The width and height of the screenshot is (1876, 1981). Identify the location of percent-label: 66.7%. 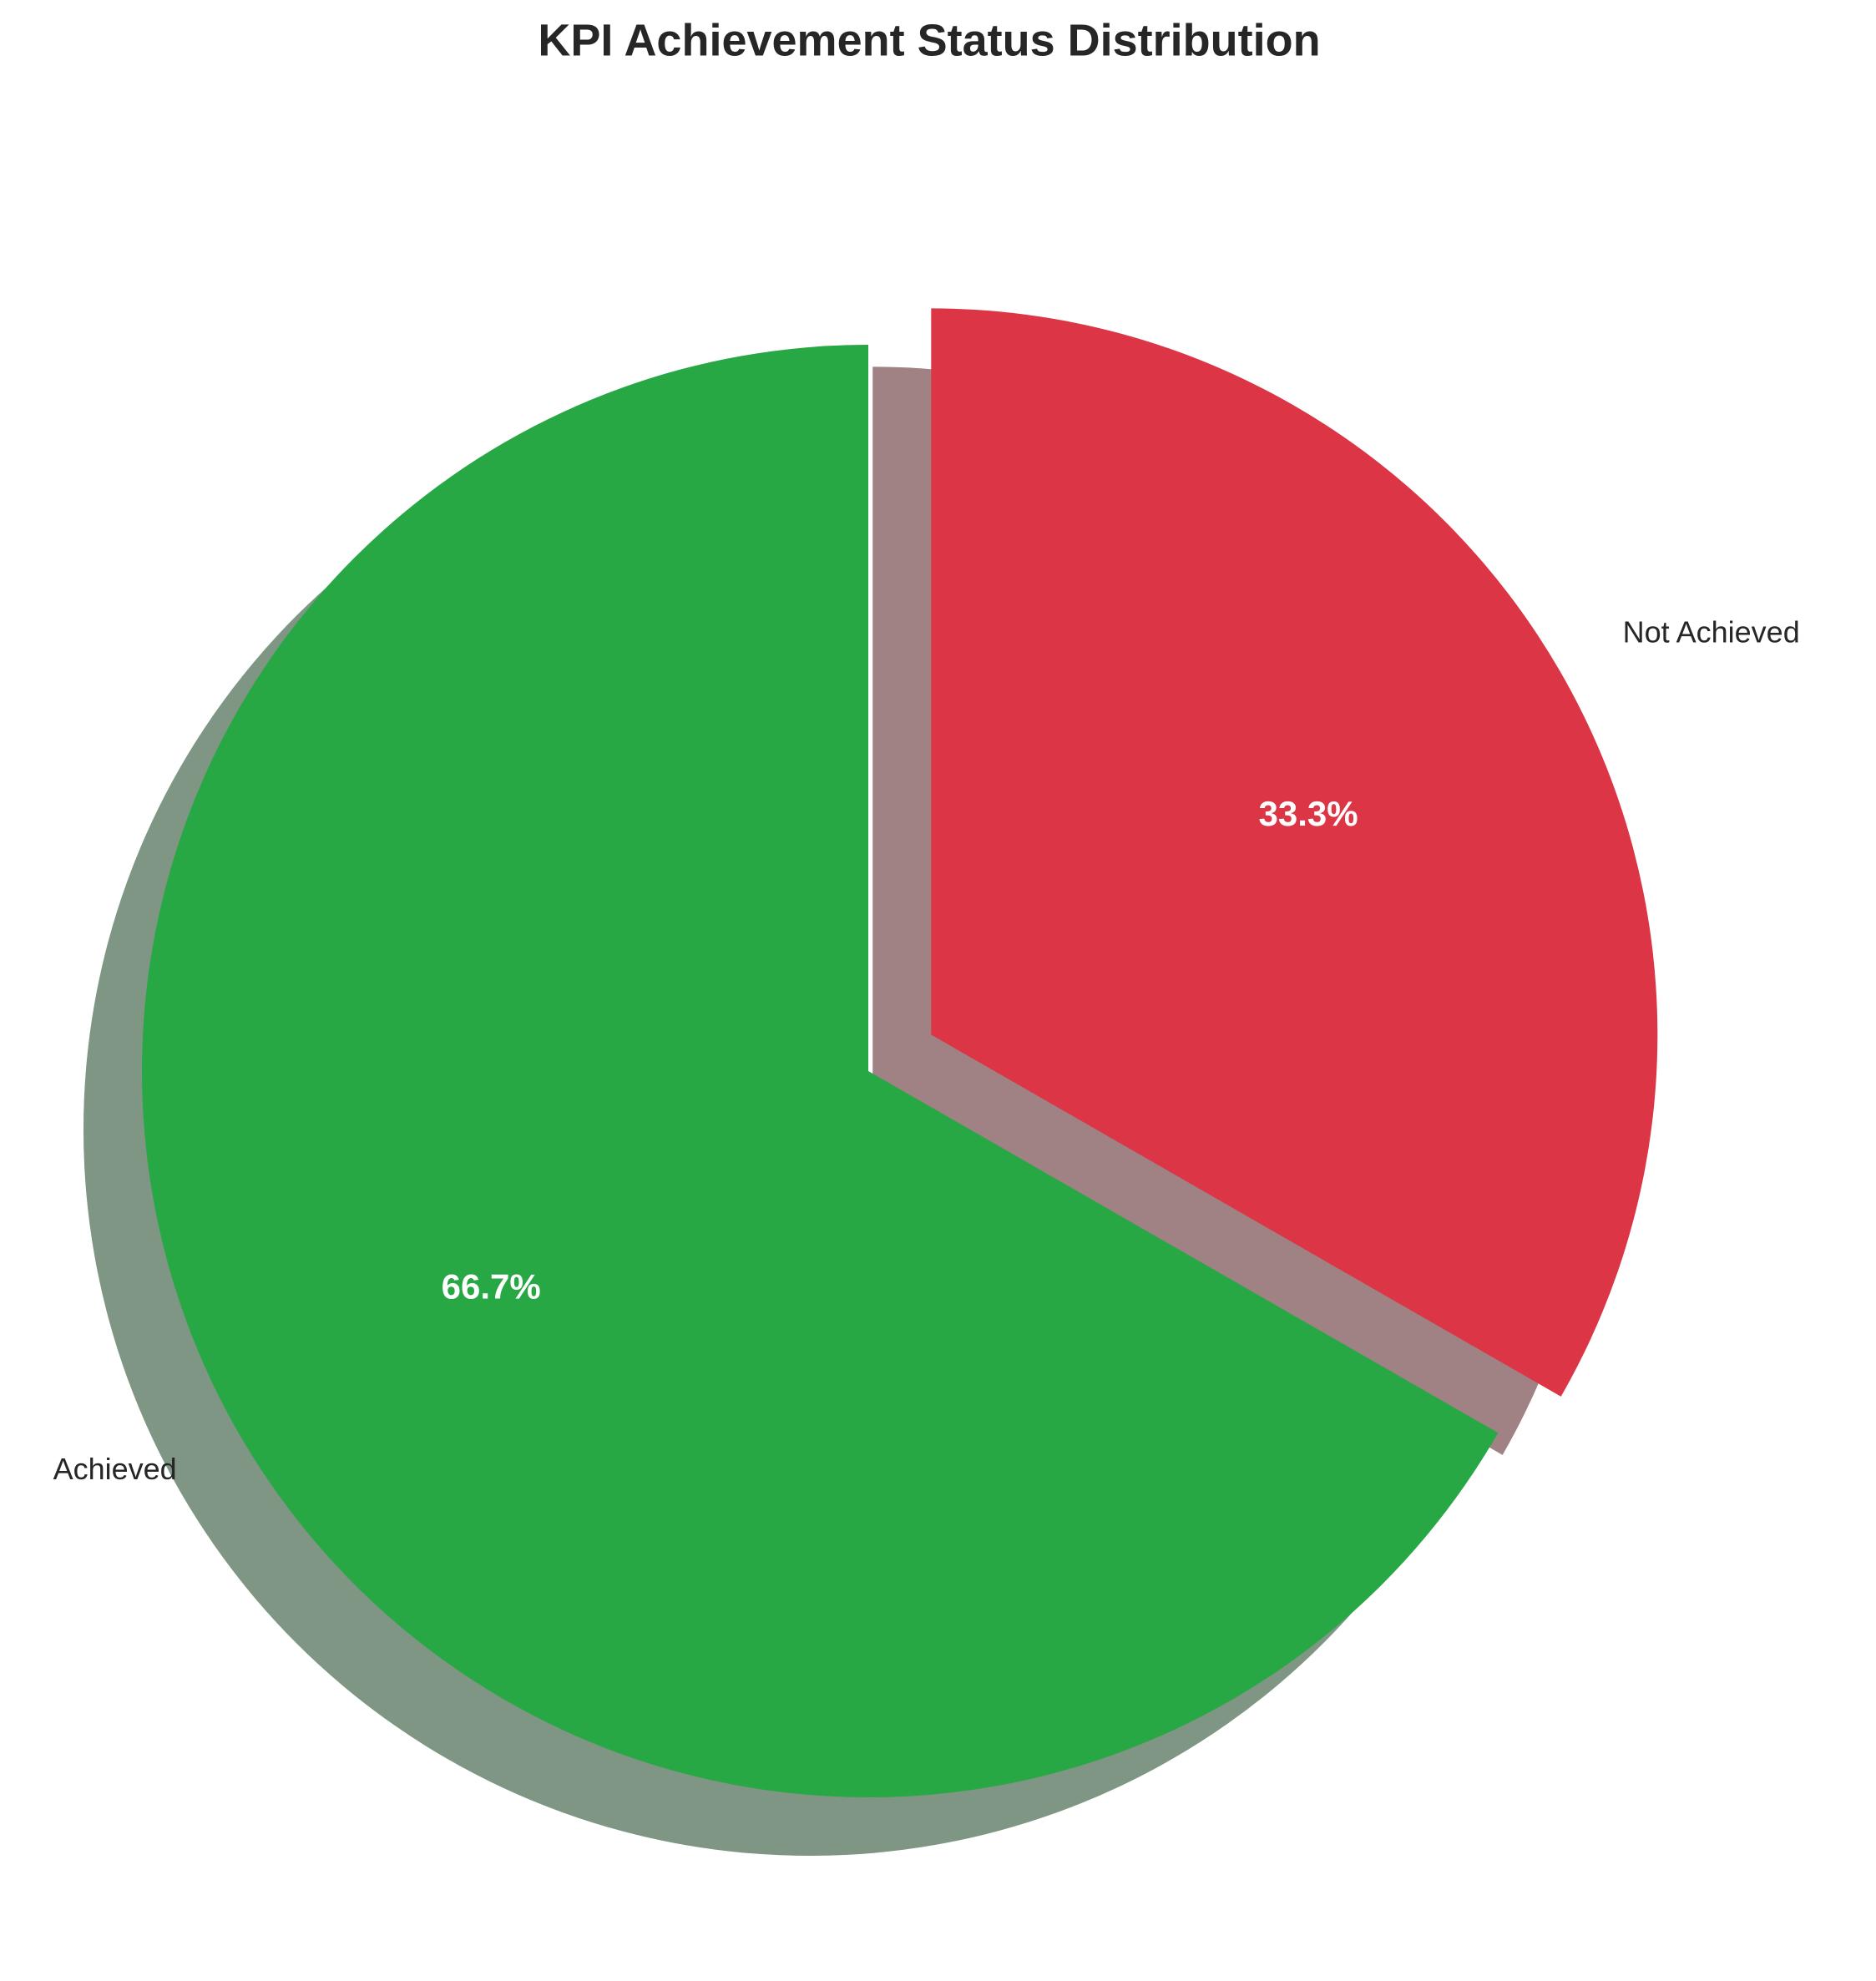
(491, 1287).